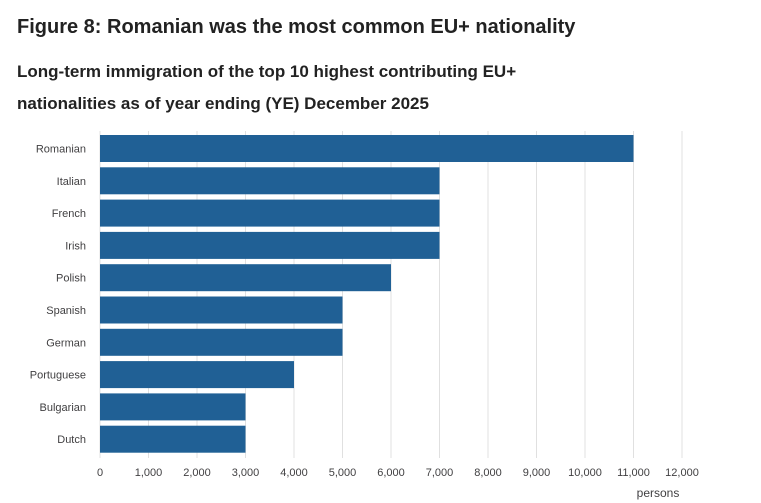 Image resolution: width=761 pixels, height=503 pixels. I want to click on category-label: Italian, so click(71, 182).